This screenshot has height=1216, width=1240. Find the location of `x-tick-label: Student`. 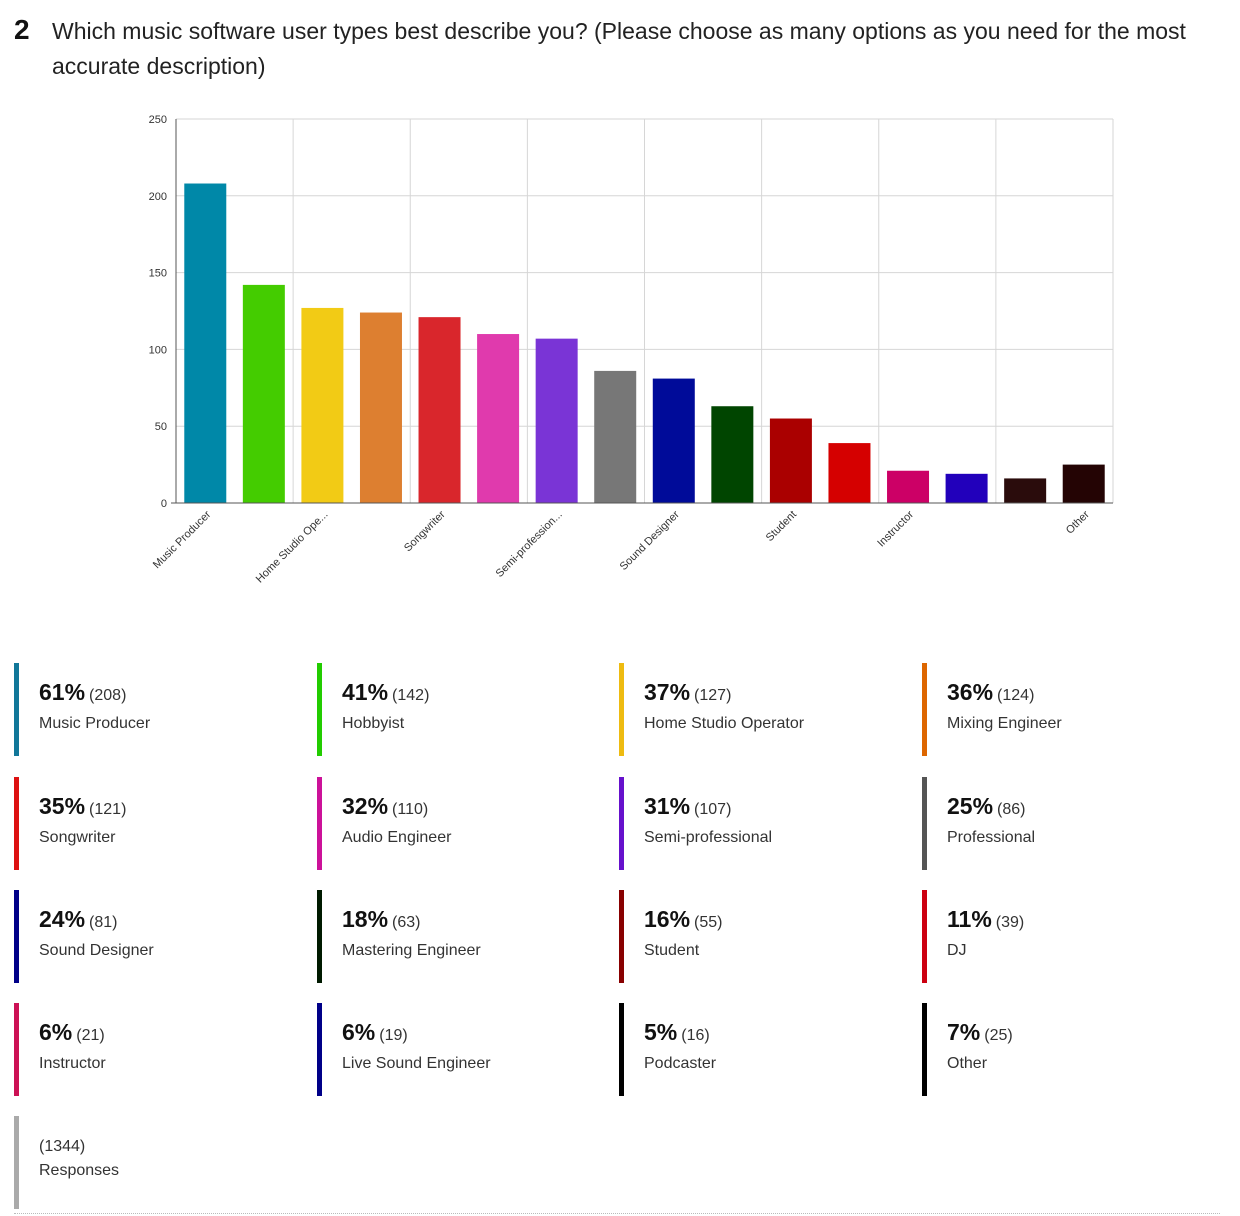

x-tick-label: Student is located at coordinates (781, 526).